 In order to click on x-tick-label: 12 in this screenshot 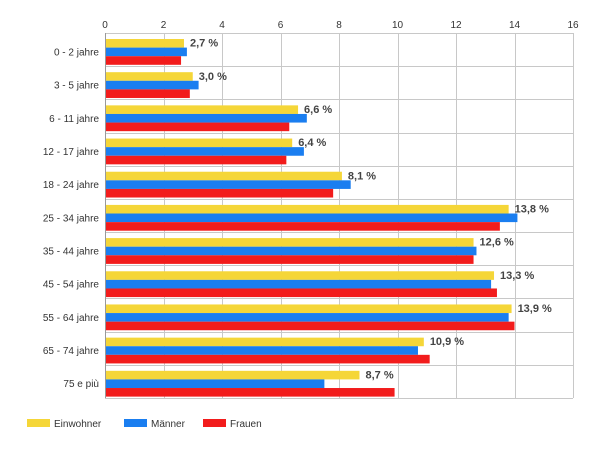, I will do `click(456, 25)`.